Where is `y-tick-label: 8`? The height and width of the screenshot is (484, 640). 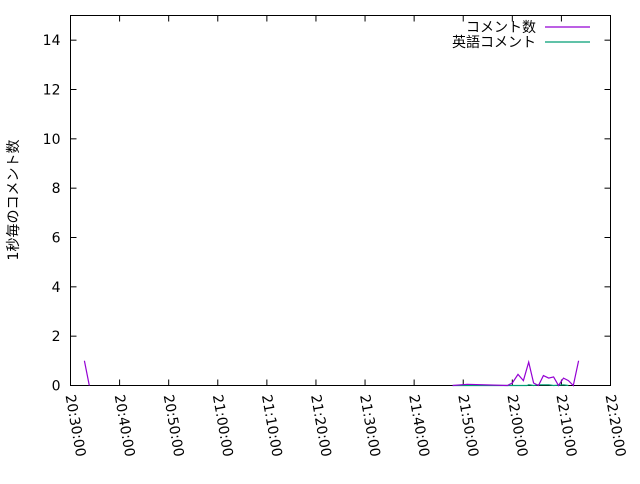
y-tick-label: 8 is located at coordinates (56, 189).